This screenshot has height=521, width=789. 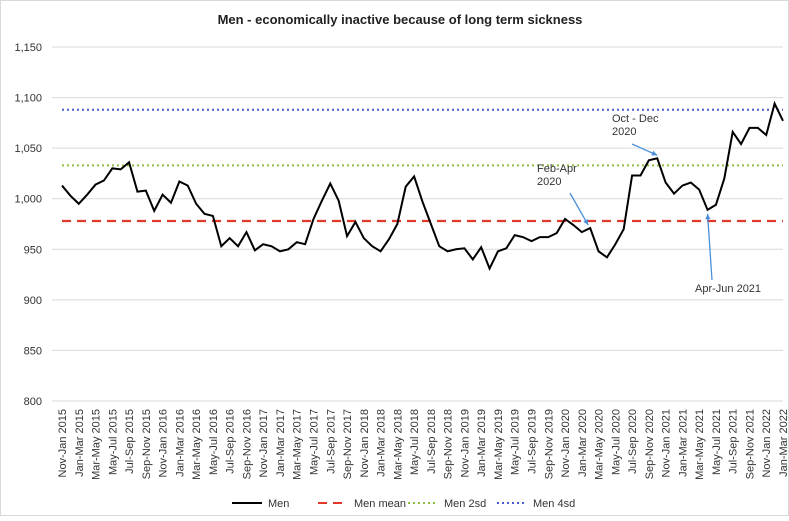 What do you see at coordinates (465, 443) in the screenshot?
I see `x-tick-label: Nov-Jan 2019` at bounding box center [465, 443].